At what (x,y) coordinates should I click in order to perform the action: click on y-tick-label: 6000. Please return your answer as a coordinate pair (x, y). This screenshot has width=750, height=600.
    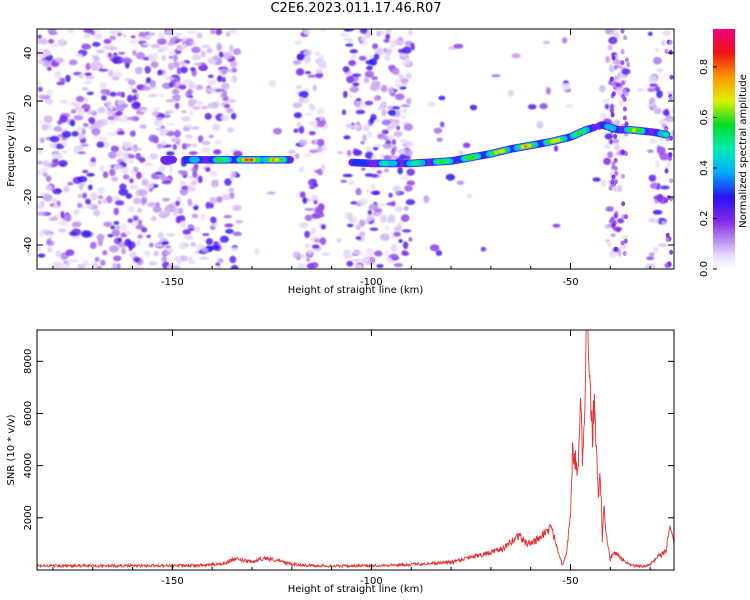
    Looking at the image, I should click on (28, 413).